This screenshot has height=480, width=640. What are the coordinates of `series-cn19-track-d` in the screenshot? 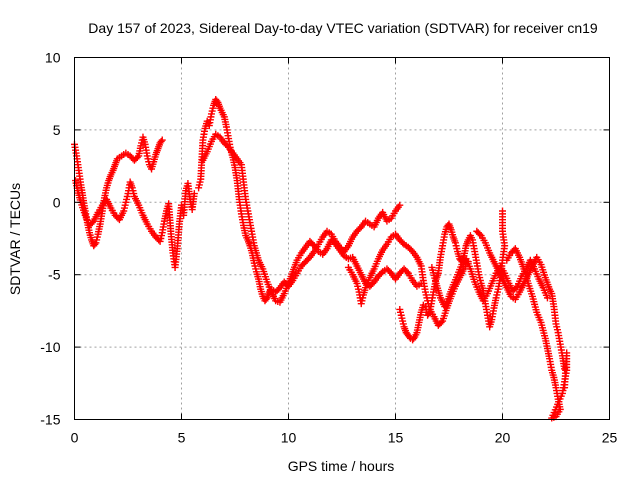 It's located at (312, 218).